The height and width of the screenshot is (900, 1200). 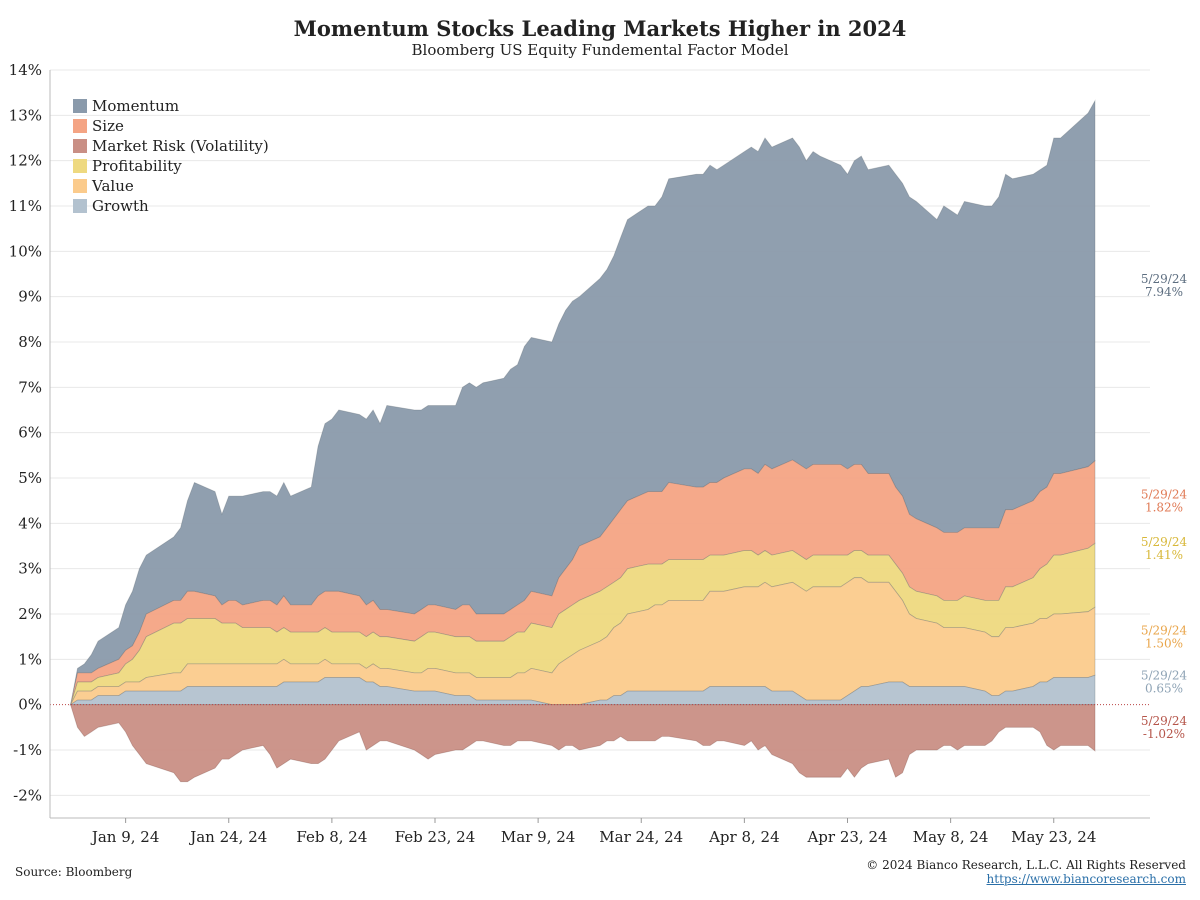 What do you see at coordinates (744, 837) in the screenshot?
I see `x-tick-label: Apr 8, 24` at bounding box center [744, 837].